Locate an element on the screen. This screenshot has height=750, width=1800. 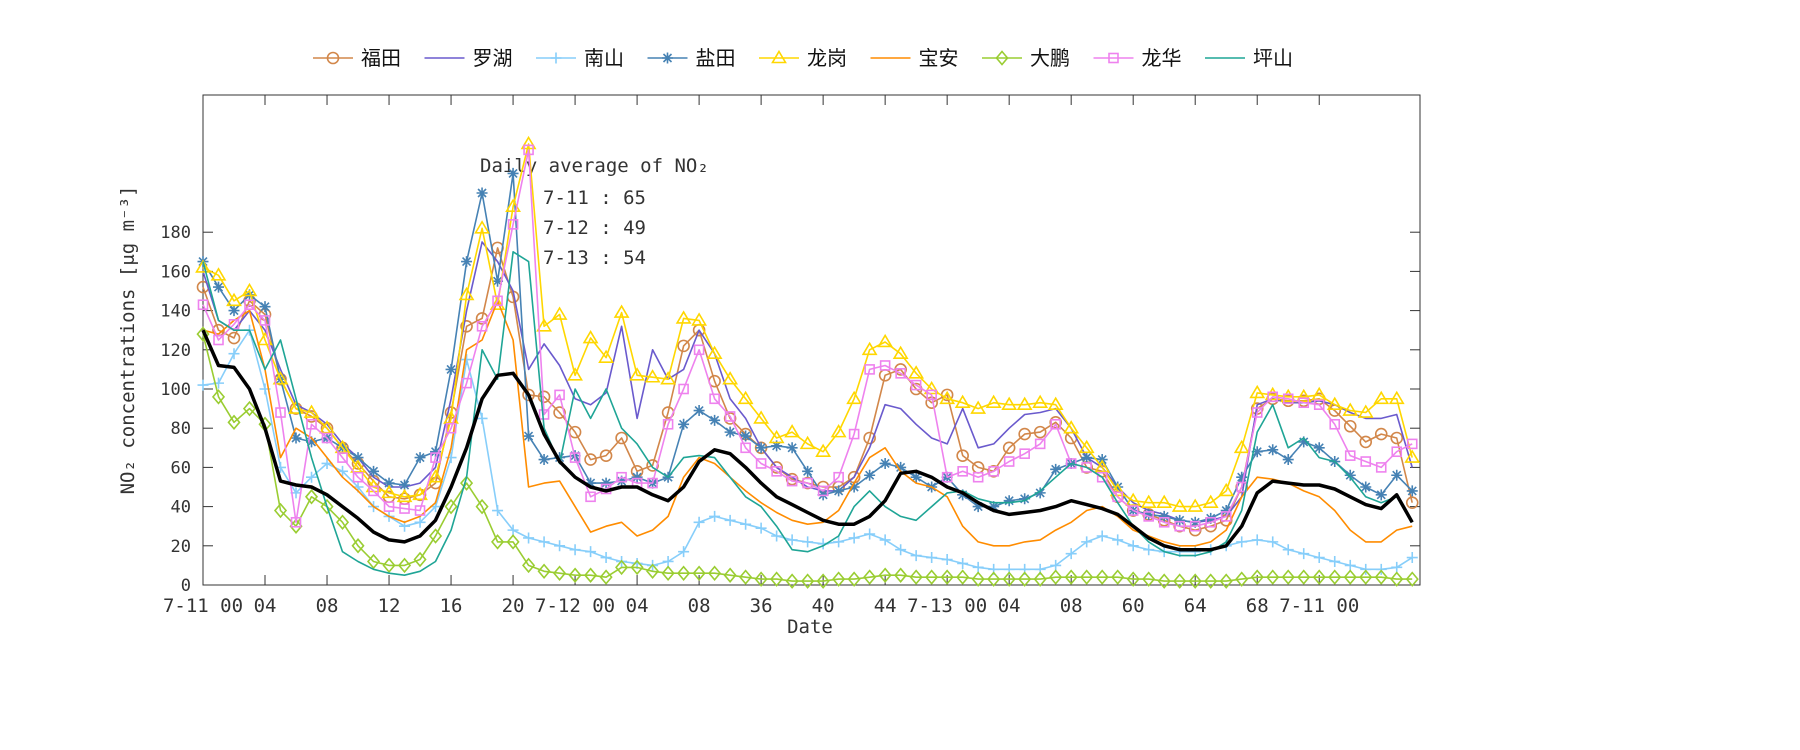
y-tick-label: 60 is located at coordinates (181, 468).